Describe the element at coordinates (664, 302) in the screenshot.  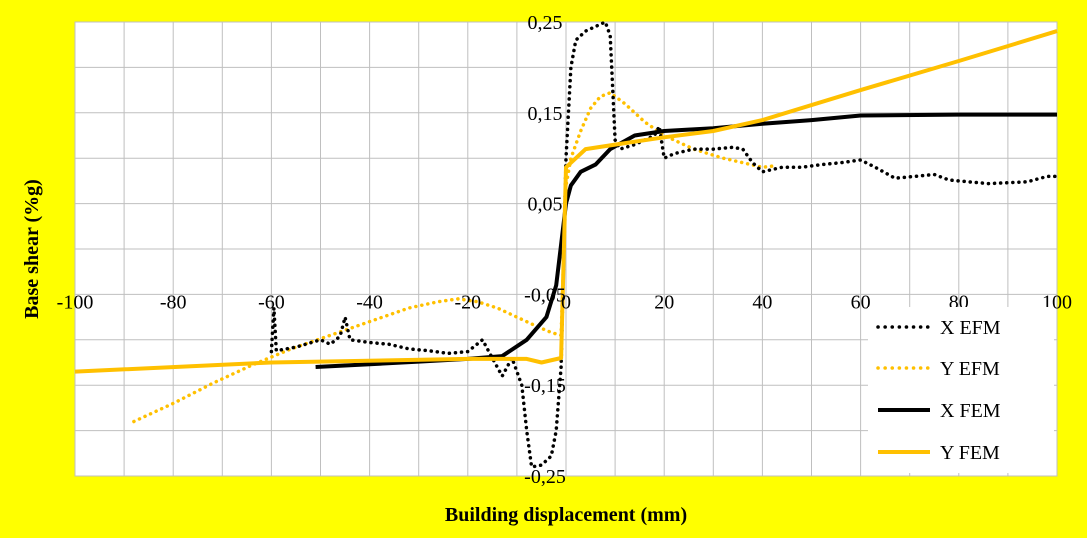
I see `x-tick-label: 20` at that location.